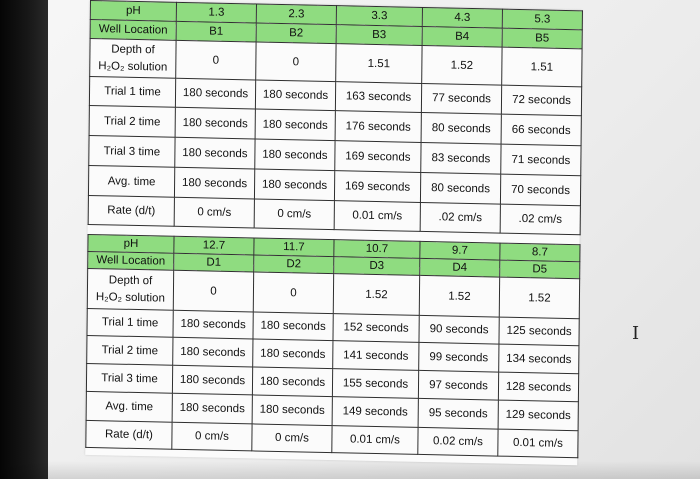  What do you see at coordinates (538, 359) in the screenshot?
I see `table-cell: 134 seconds` at bounding box center [538, 359].